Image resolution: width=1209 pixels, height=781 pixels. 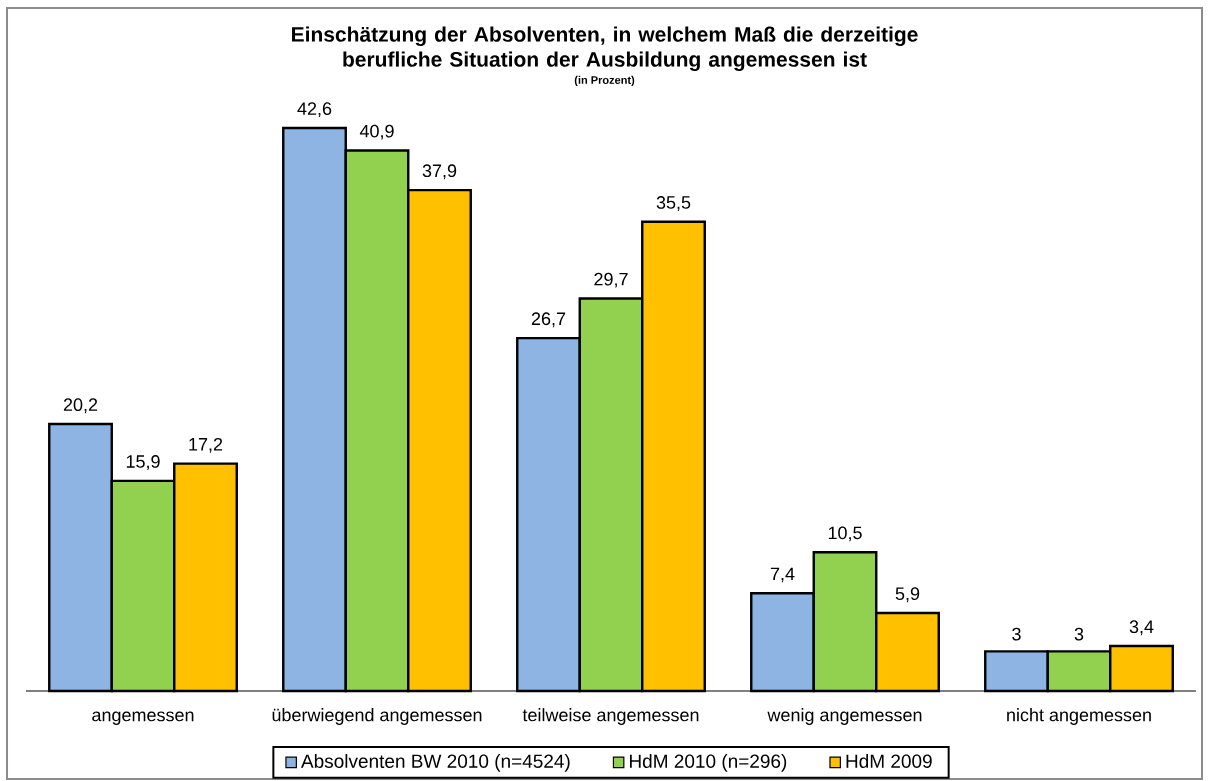 What do you see at coordinates (782, 575) in the screenshot?
I see `data-label: 7,4` at bounding box center [782, 575].